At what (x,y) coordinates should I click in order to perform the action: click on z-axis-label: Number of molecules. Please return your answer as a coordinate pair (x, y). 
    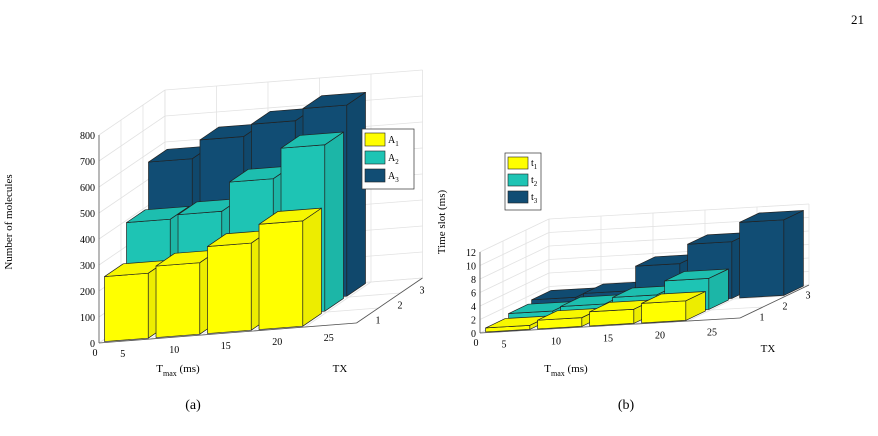
    Looking at the image, I should click on (9, 221).